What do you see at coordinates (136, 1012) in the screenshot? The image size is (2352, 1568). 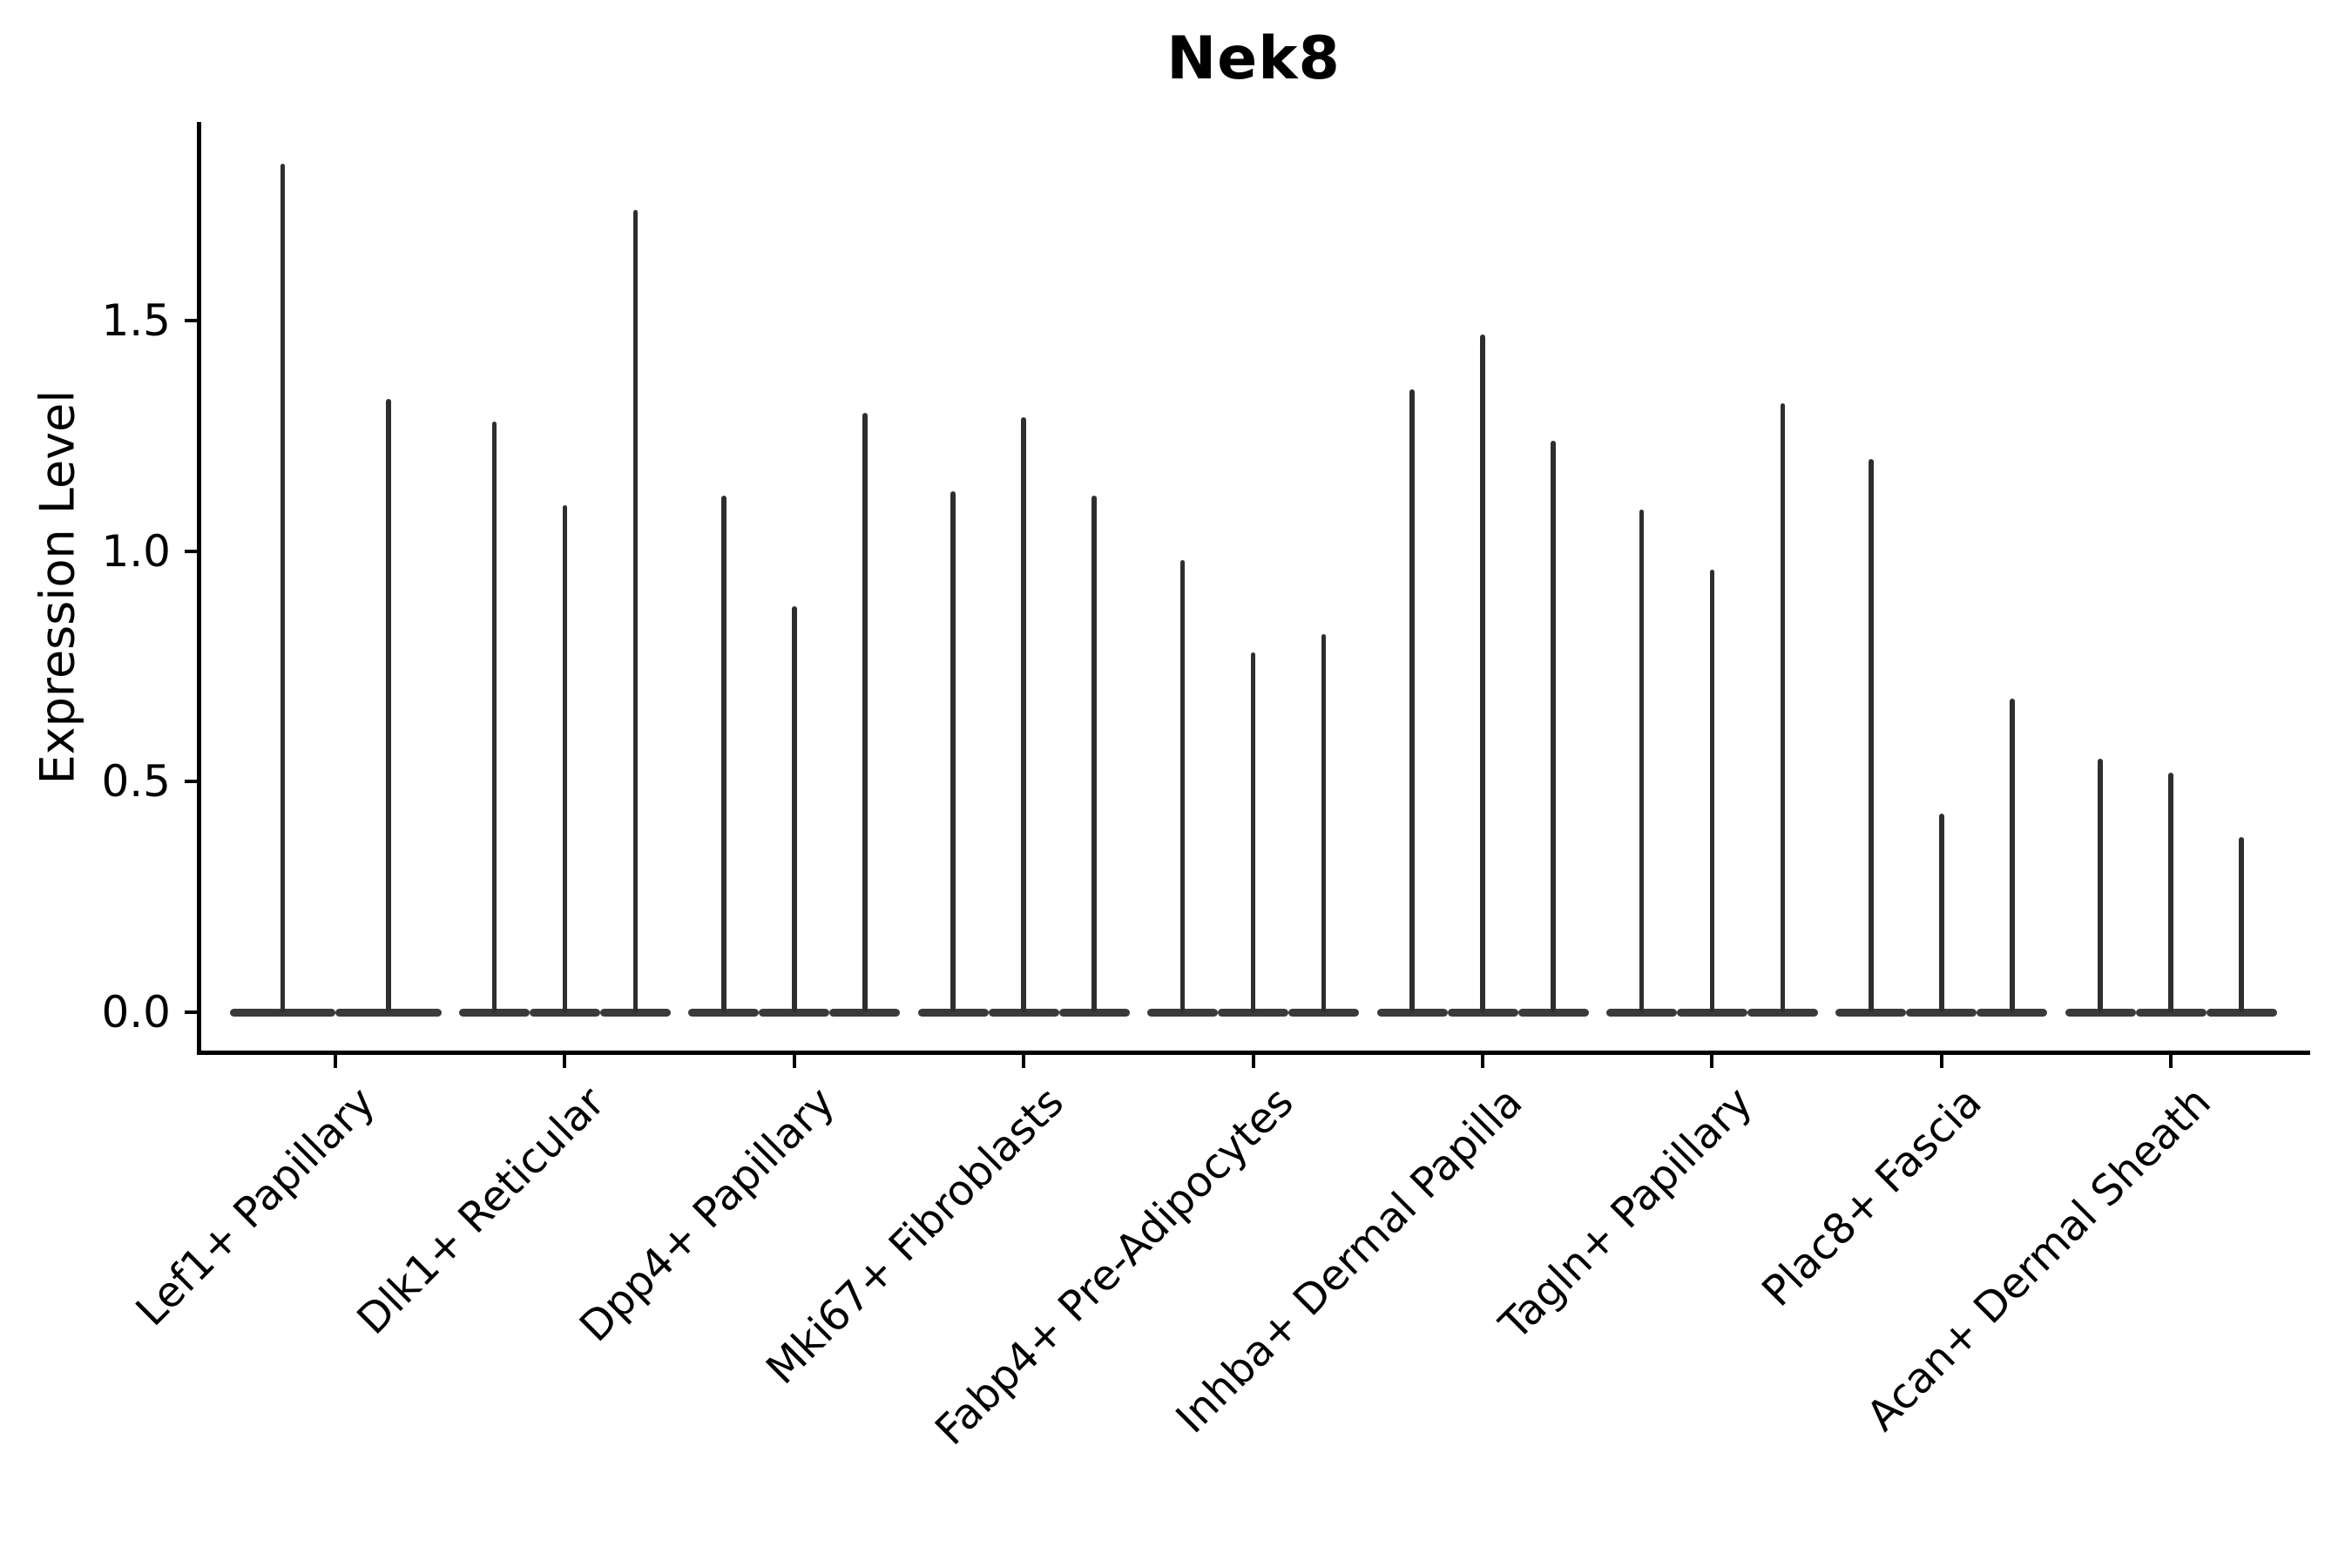 I see `y-tick-label: 0.0` at bounding box center [136, 1012].